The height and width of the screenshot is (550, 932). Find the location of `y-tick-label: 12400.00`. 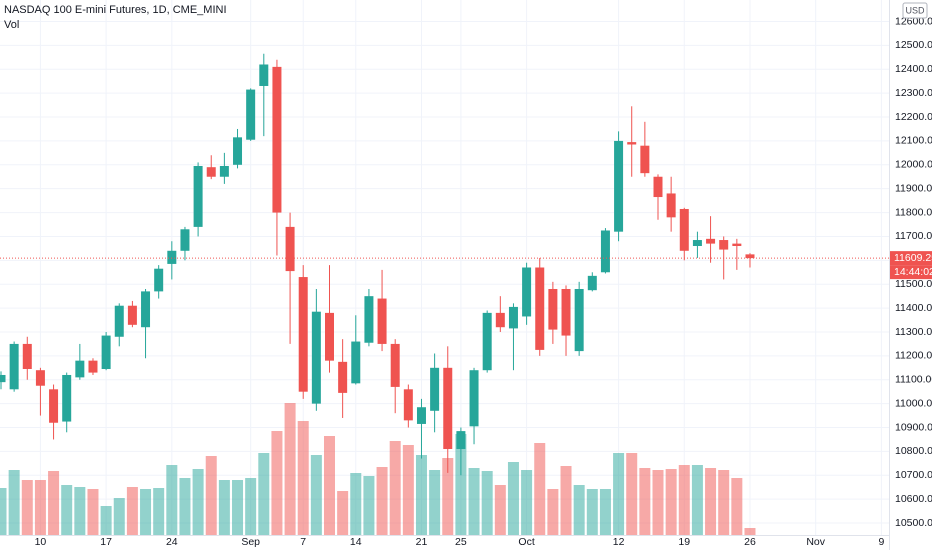

y-tick-label: 12400.00 is located at coordinates (913, 69).